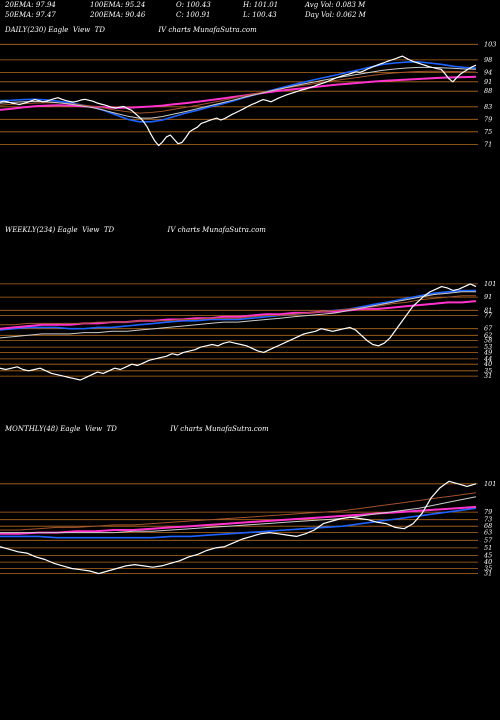 The height and width of the screenshot is (720, 500). What do you see at coordinates (488, 60) in the screenshot?
I see `daily-tick-label: 98` at bounding box center [488, 60].